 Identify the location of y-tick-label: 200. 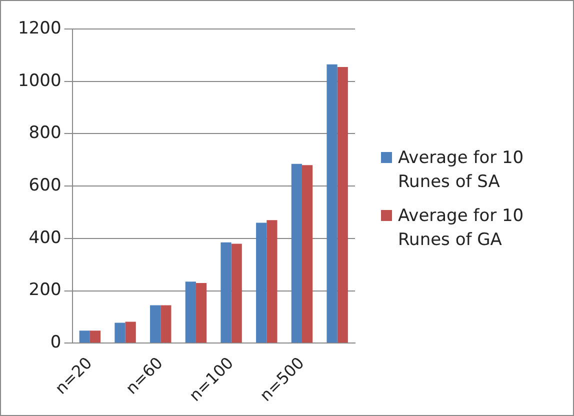
(45, 290).